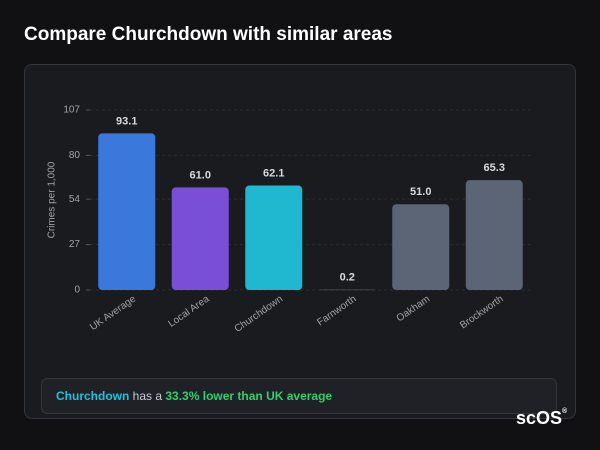 The width and height of the screenshot is (600, 450). I want to click on x-tick-label: Farnworth, so click(336, 311).